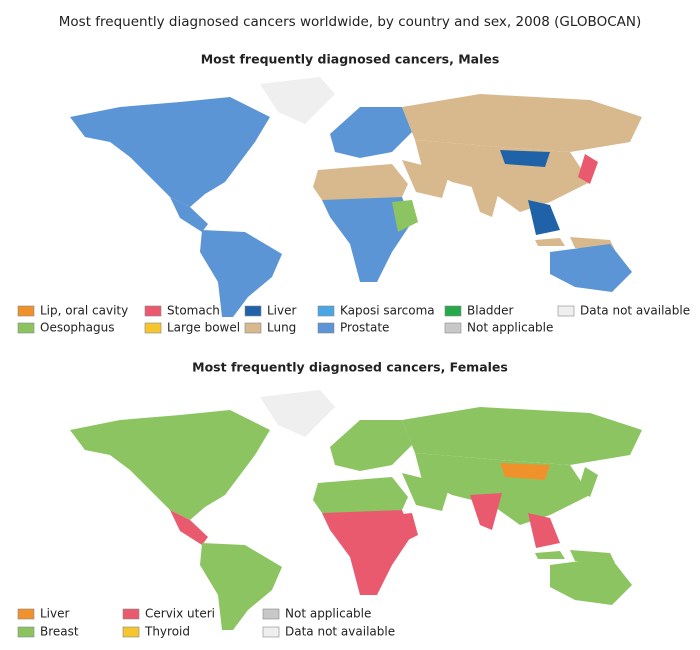  Describe the element at coordinates (167, 632) in the screenshot. I see `legend-label: Thyroid` at that location.